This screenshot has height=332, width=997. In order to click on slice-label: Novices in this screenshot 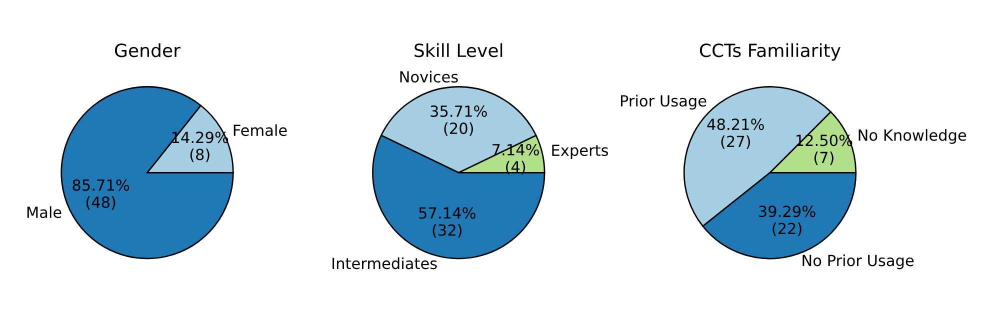, I will do `click(429, 76)`.